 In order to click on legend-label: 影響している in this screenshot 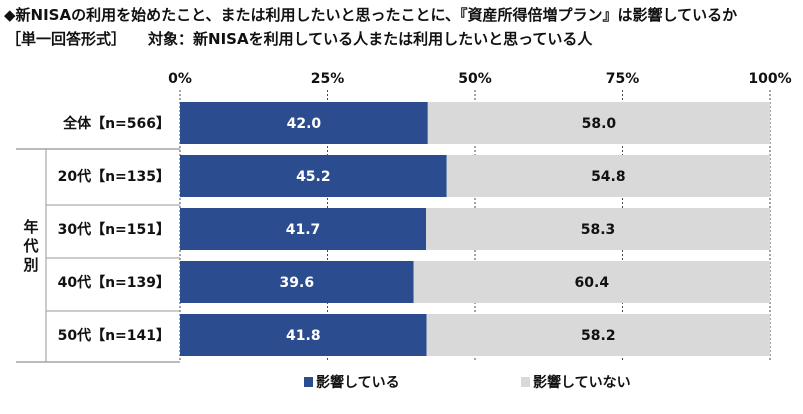, I will do `click(358, 382)`.